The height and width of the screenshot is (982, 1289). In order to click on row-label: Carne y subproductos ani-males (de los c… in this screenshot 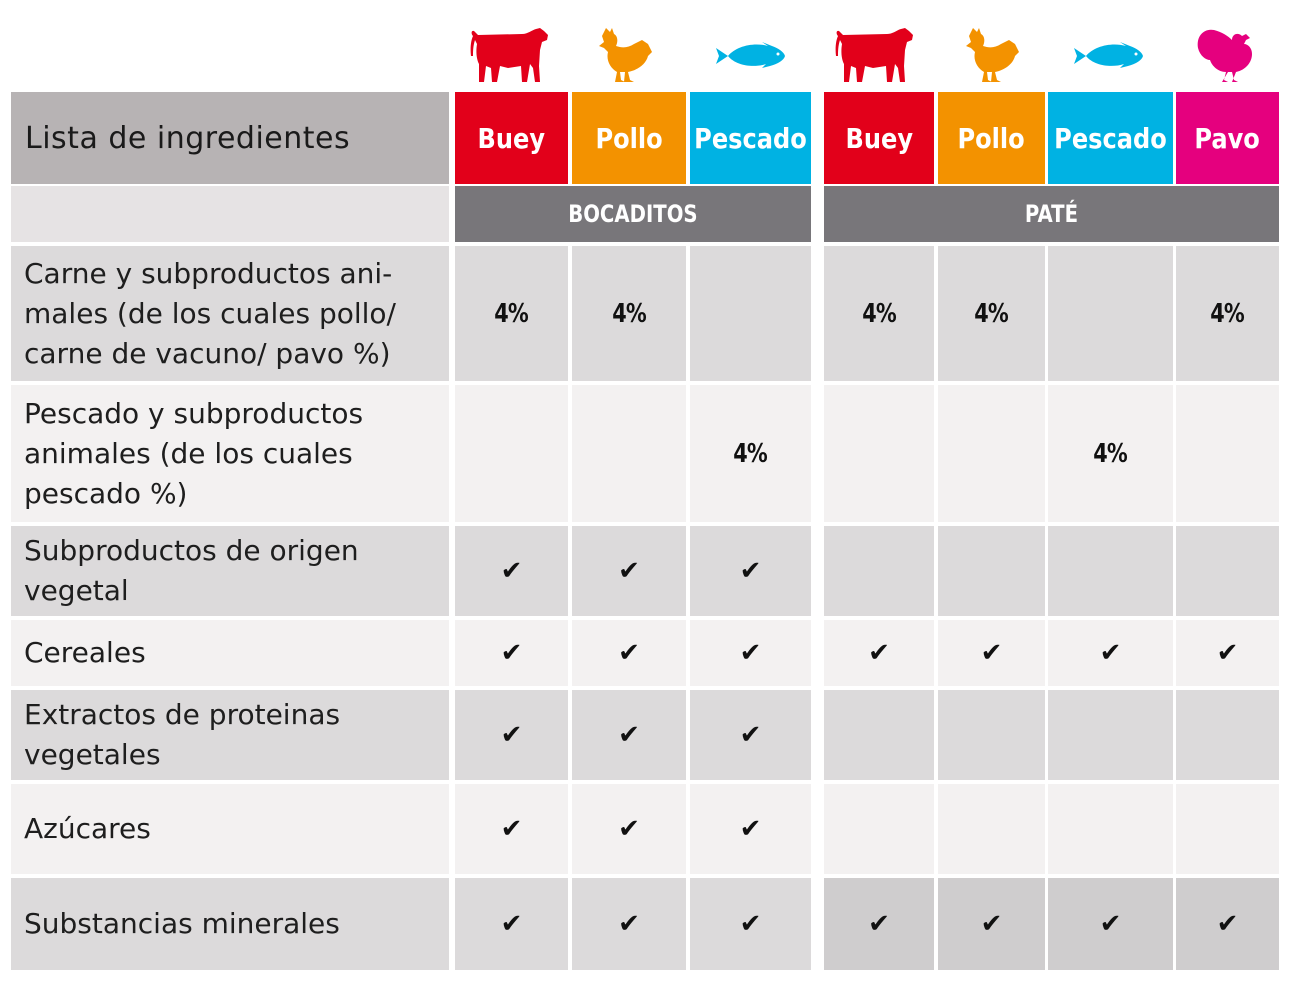, I will do `click(230, 313)`.